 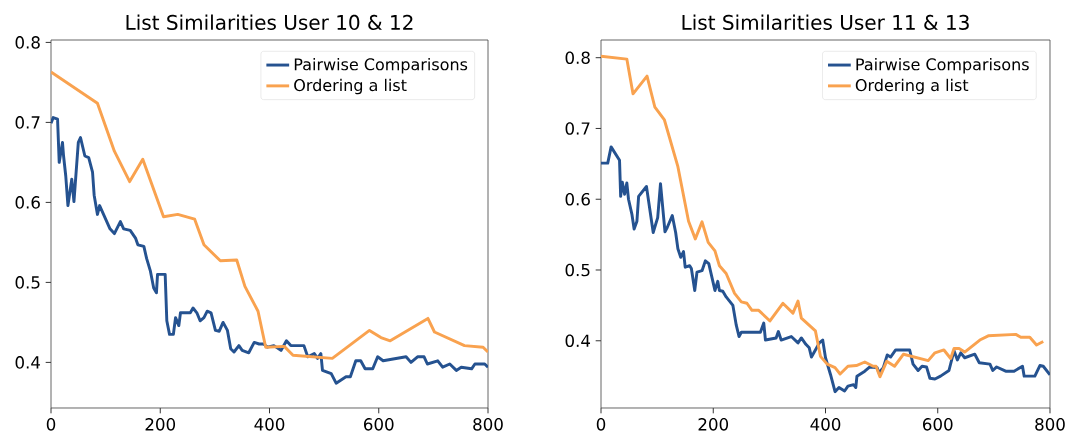 I want to click on chart-title: List Similarities User 11 & 13, so click(x=825, y=22).